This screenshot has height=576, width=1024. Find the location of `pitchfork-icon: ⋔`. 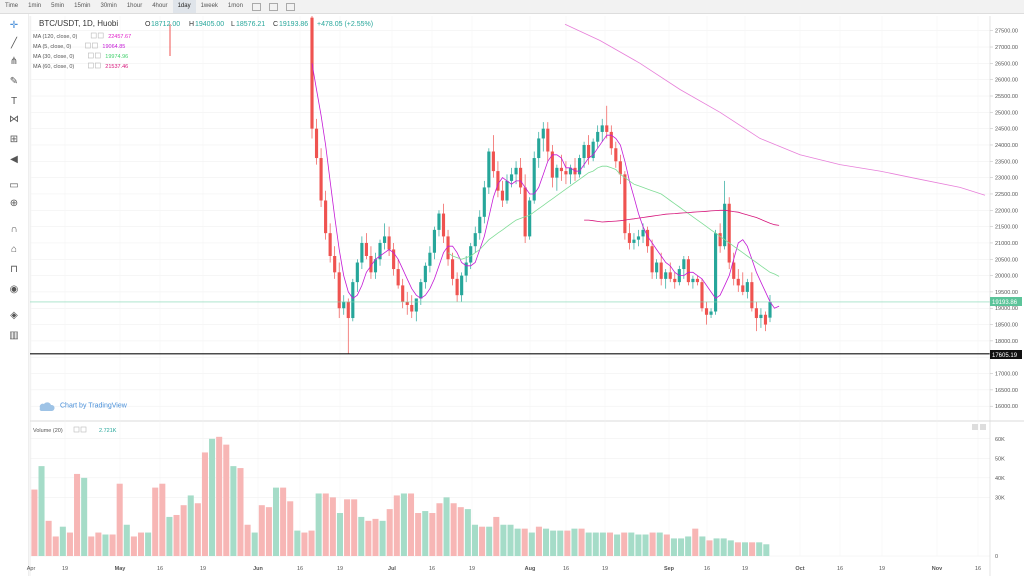

pitchfork-icon: ⋔ is located at coordinates (14, 61).